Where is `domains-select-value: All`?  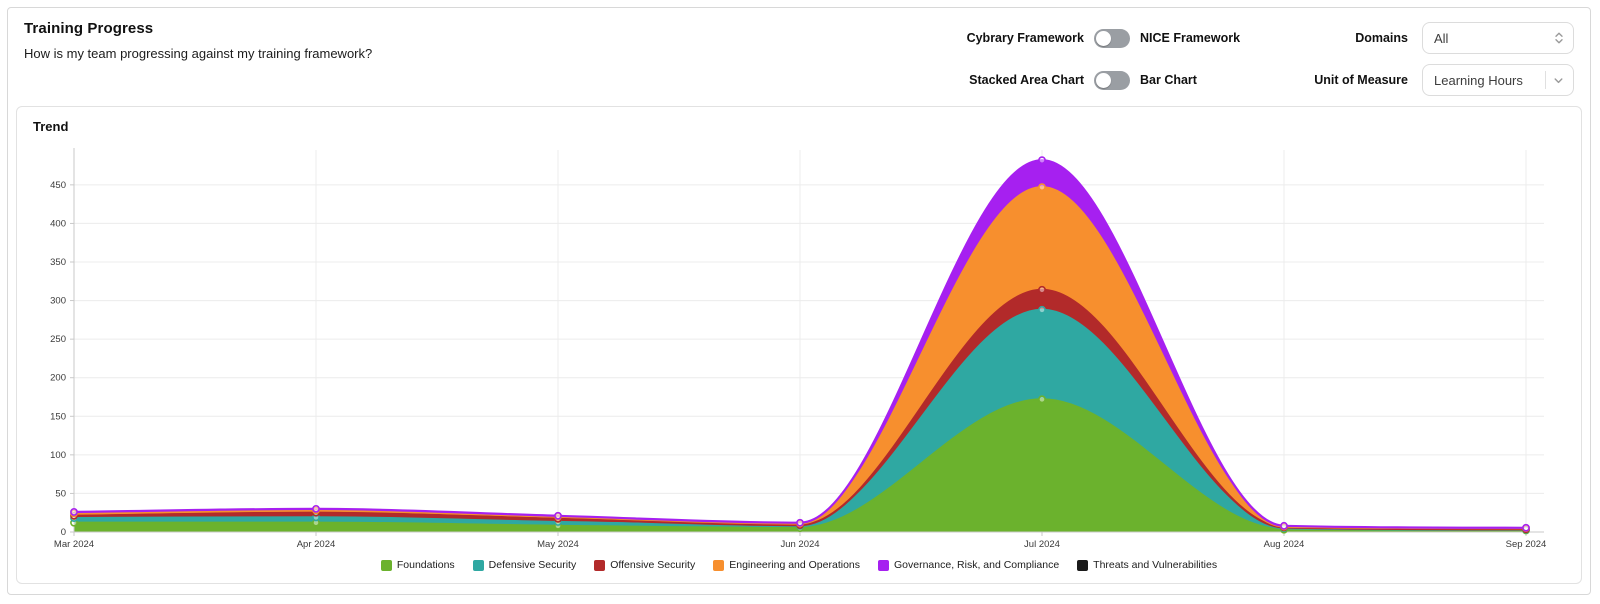 domains-select-value: All is located at coordinates (1441, 38).